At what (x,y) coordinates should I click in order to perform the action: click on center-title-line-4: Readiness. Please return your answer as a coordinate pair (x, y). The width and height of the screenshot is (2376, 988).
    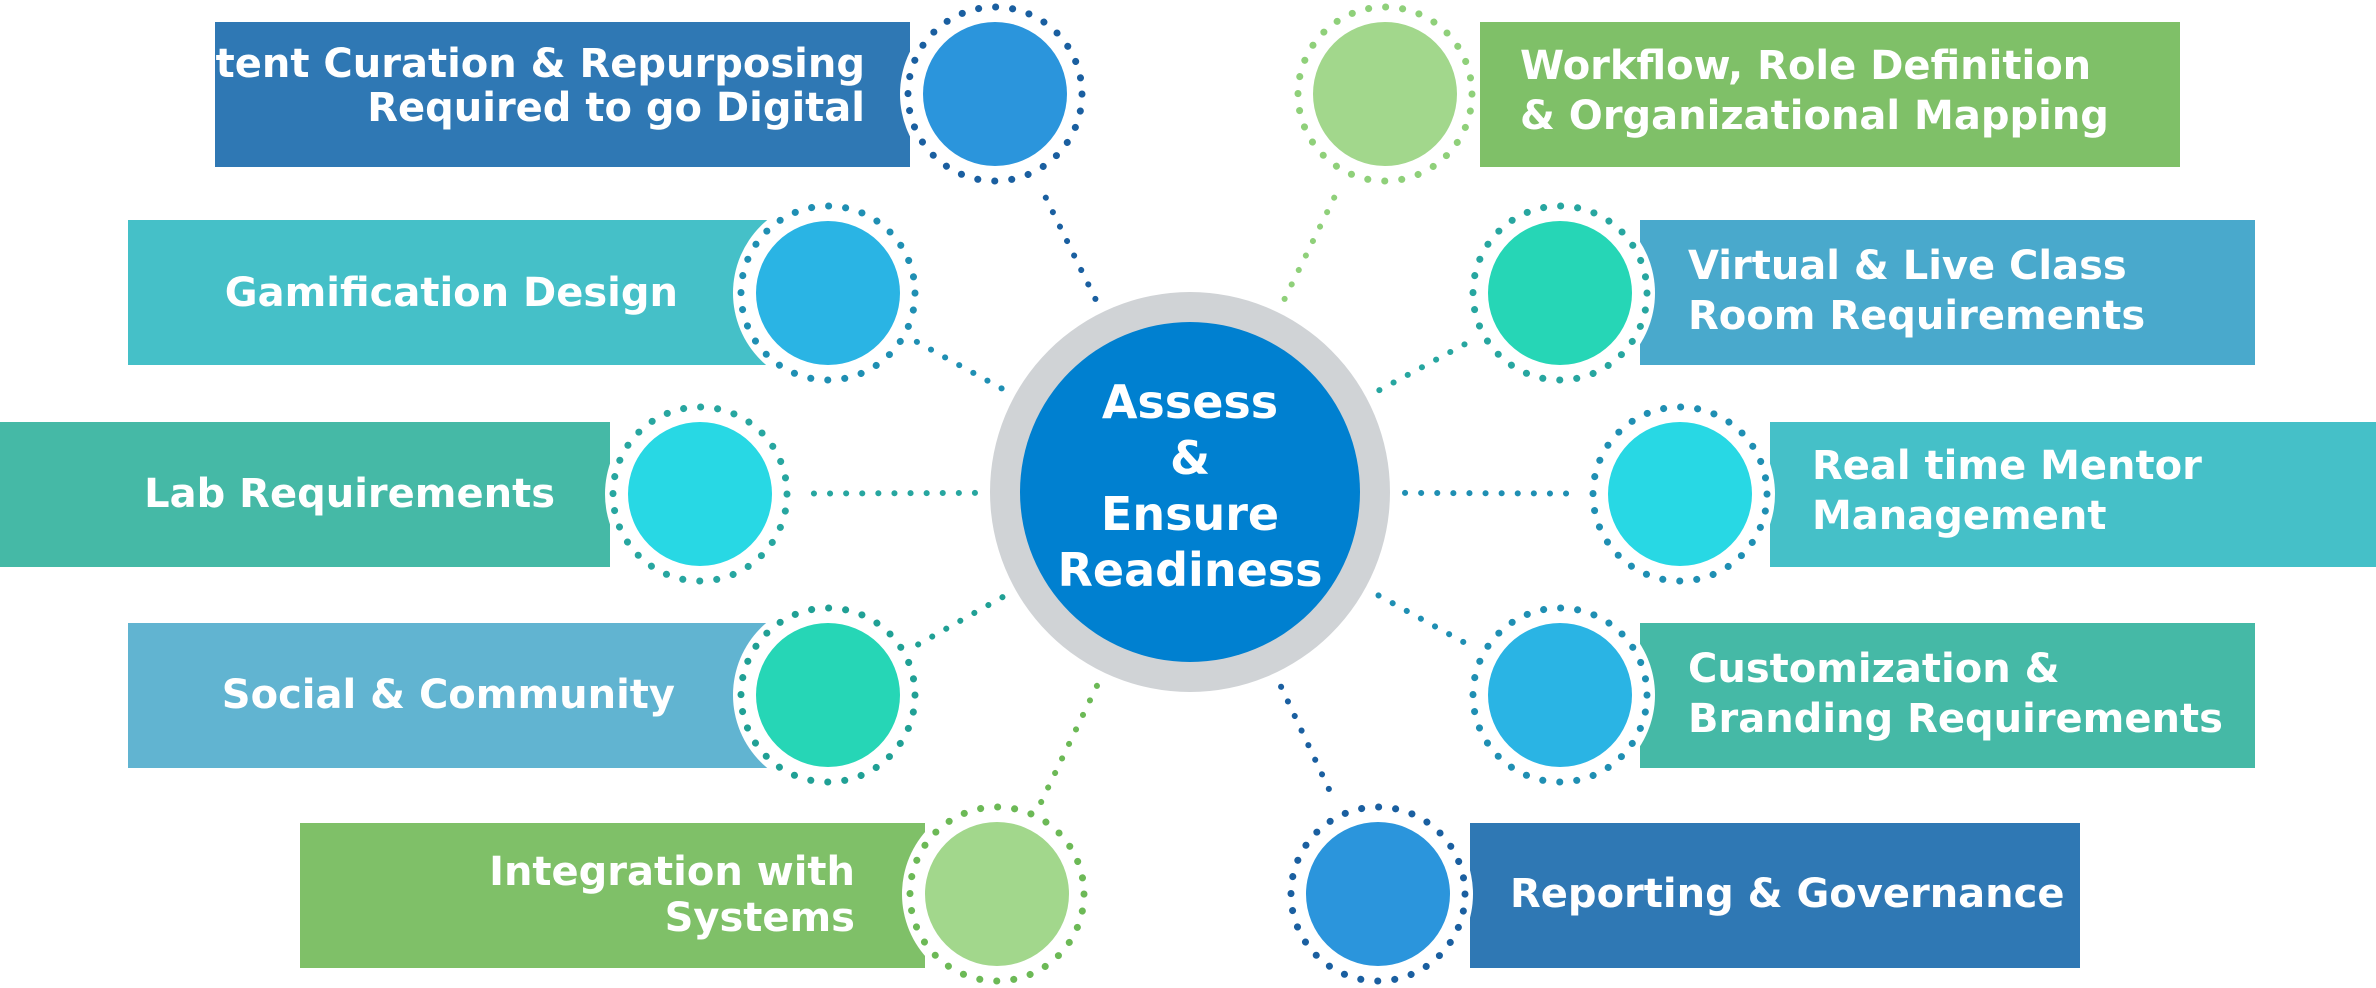
    Looking at the image, I should click on (1189, 570).